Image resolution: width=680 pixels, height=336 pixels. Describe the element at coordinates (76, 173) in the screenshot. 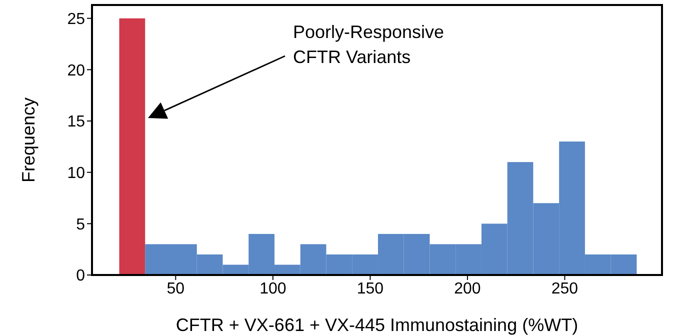

I see `y-tick-label: 10` at that location.